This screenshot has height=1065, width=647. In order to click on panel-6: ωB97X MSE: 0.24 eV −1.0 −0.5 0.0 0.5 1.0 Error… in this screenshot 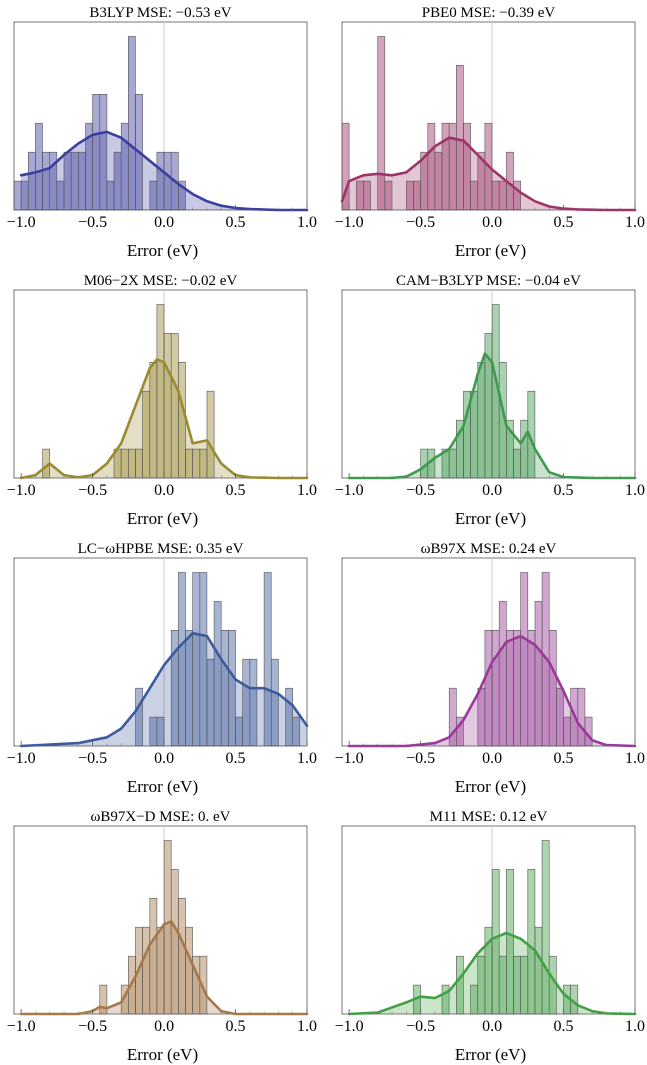, I will do `click(490, 668)`.